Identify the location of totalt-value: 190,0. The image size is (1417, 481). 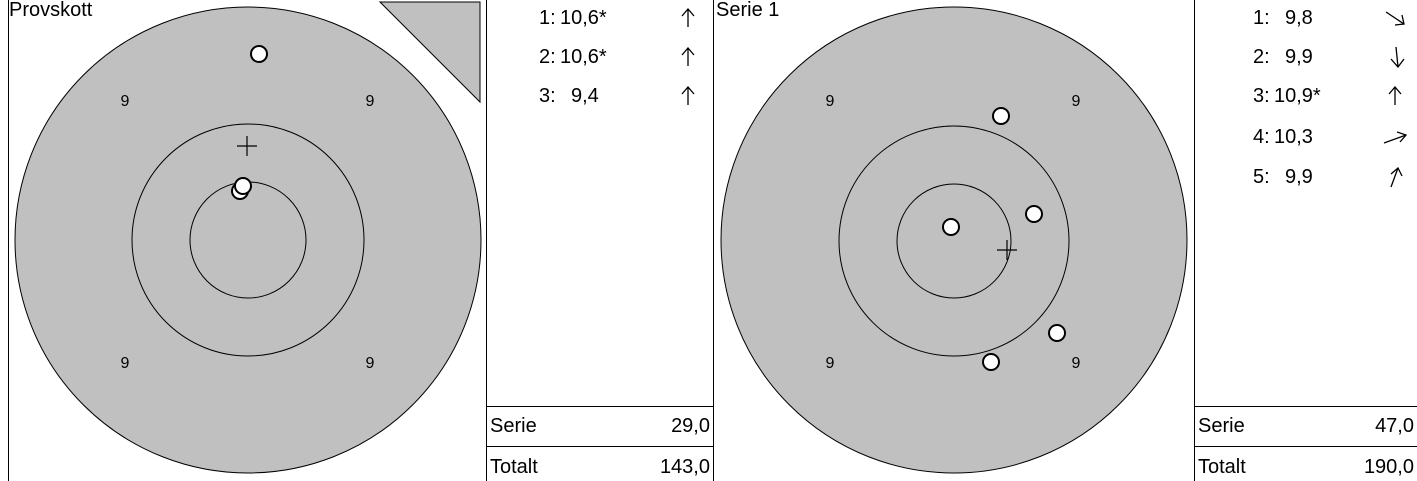
(1388, 467).